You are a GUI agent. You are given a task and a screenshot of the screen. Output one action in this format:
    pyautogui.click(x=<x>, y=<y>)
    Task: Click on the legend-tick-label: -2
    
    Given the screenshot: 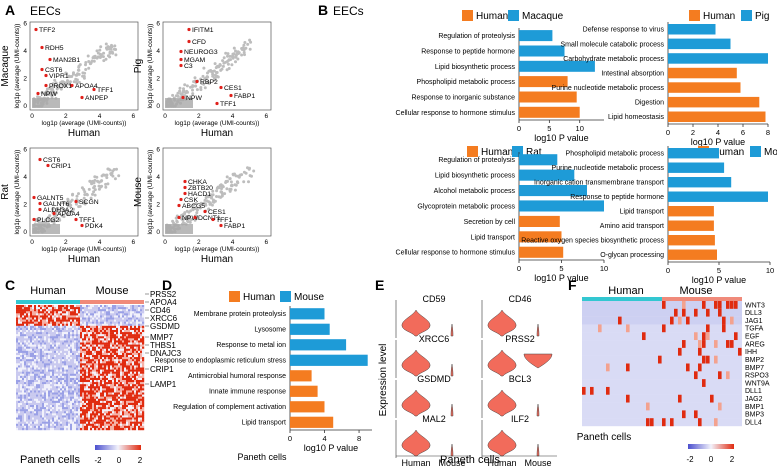 What is the action you would take?
    pyautogui.click(x=98, y=460)
    